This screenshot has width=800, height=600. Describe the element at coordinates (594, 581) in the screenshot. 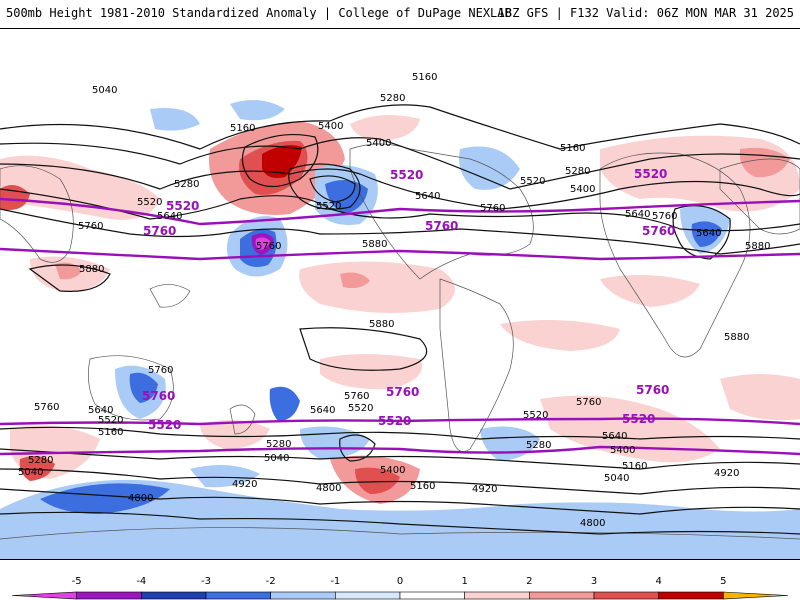

I see `colorbar-tick-label: 3` at that location.